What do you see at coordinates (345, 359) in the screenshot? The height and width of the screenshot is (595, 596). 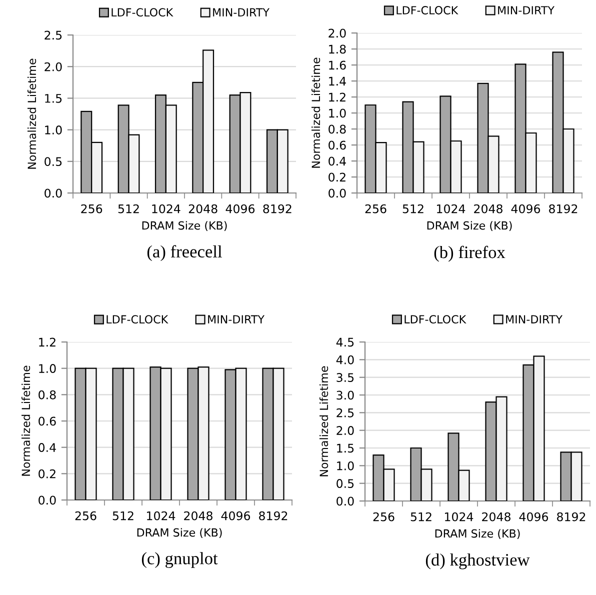 I see `y-tick-label: 4.0` at bounding box center [345, 359].